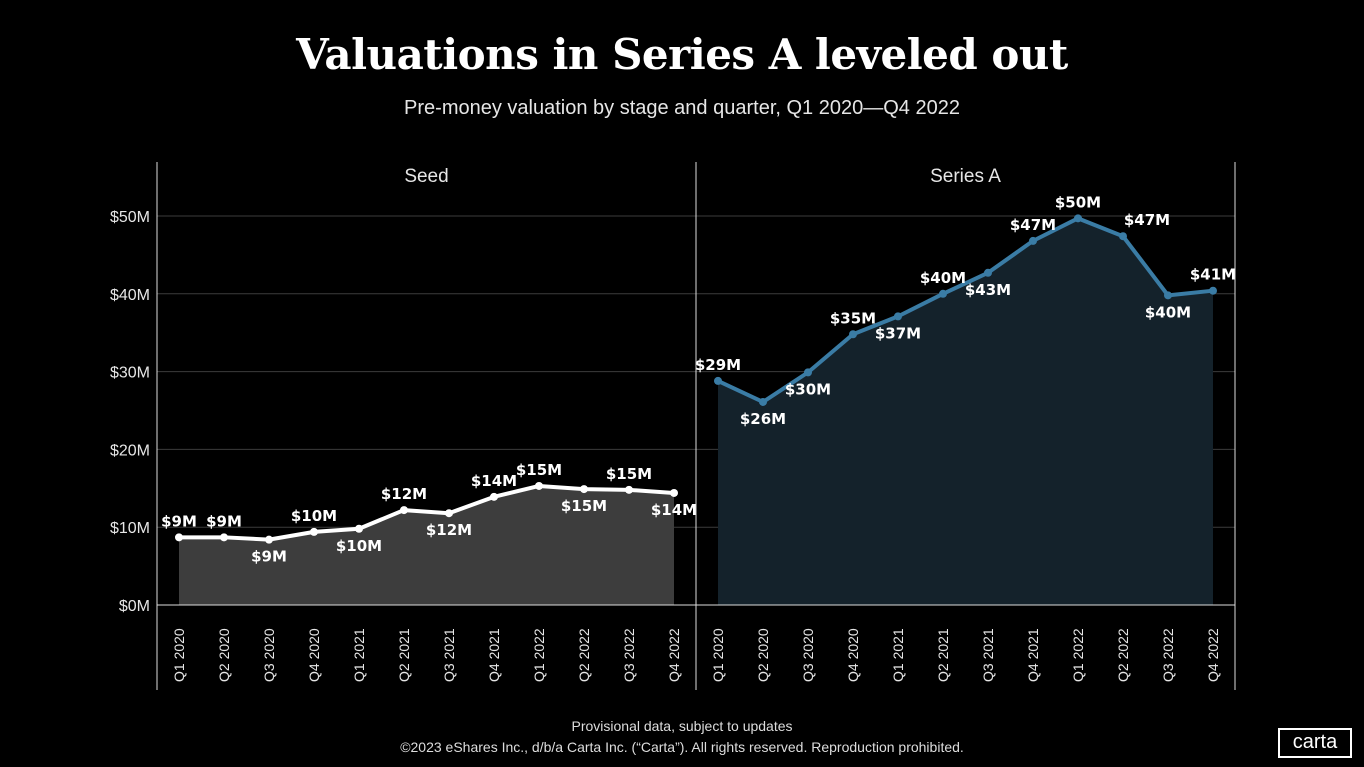 The image size is (1364, 767). What do you see at coordinates (898, 333) in the screenshot?
I see `data-label: $37M` at bounding box center [898, 333].